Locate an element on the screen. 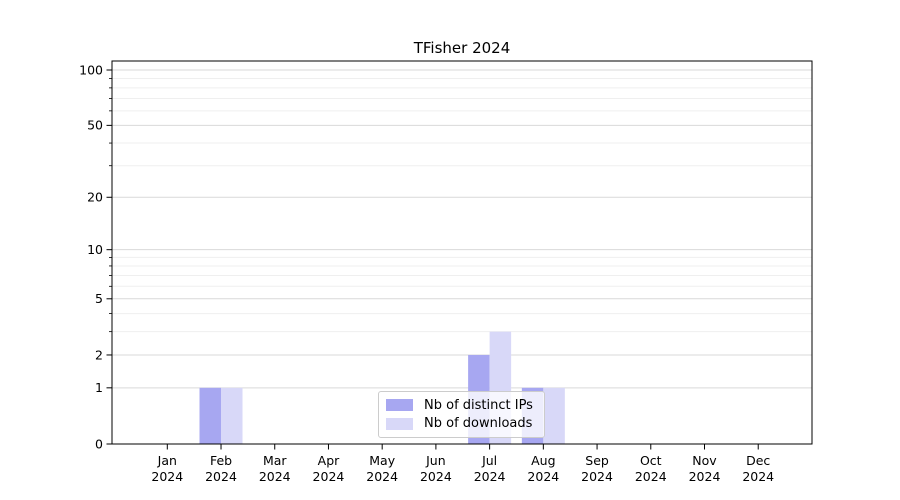 The width and height of the screenshot is (900, 500). chart-title: TFisher 2024 is located at coordinates (462, 48).